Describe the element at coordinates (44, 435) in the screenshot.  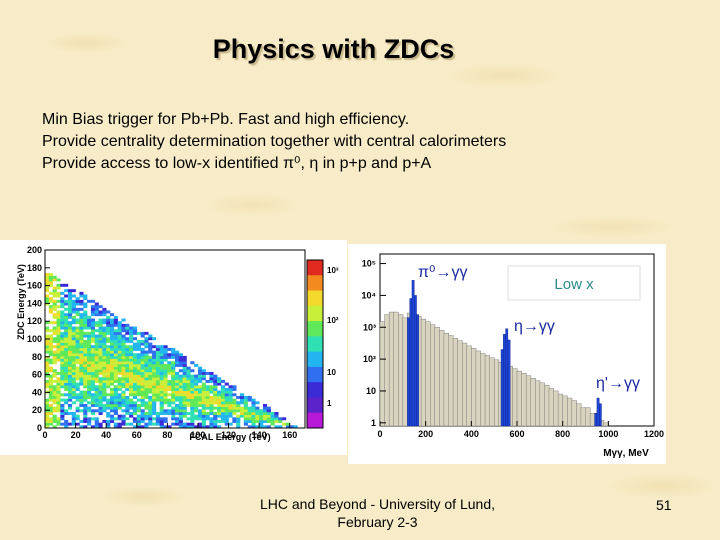
I see `heatmap-xtick-label: 0` at that location.